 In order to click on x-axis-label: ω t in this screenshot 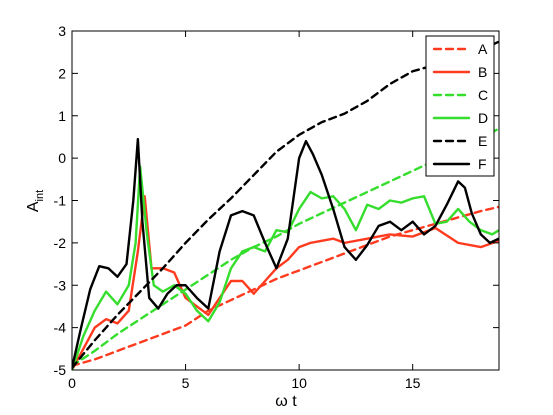, I will do `click(286, 401)`.